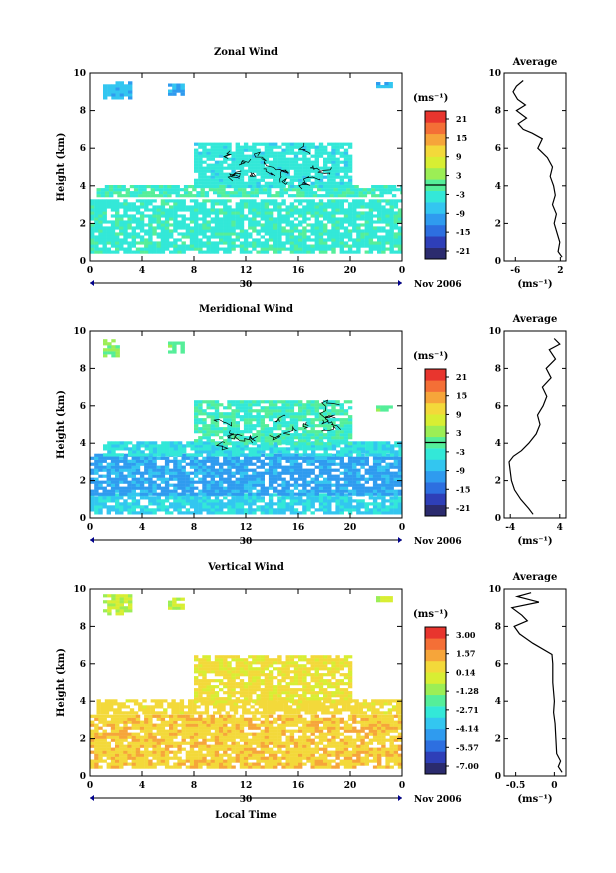  What do you see at coordinates (435, 173) in the screenshot?
I see `colorbar-swatch` at bounding box center [435, 173].